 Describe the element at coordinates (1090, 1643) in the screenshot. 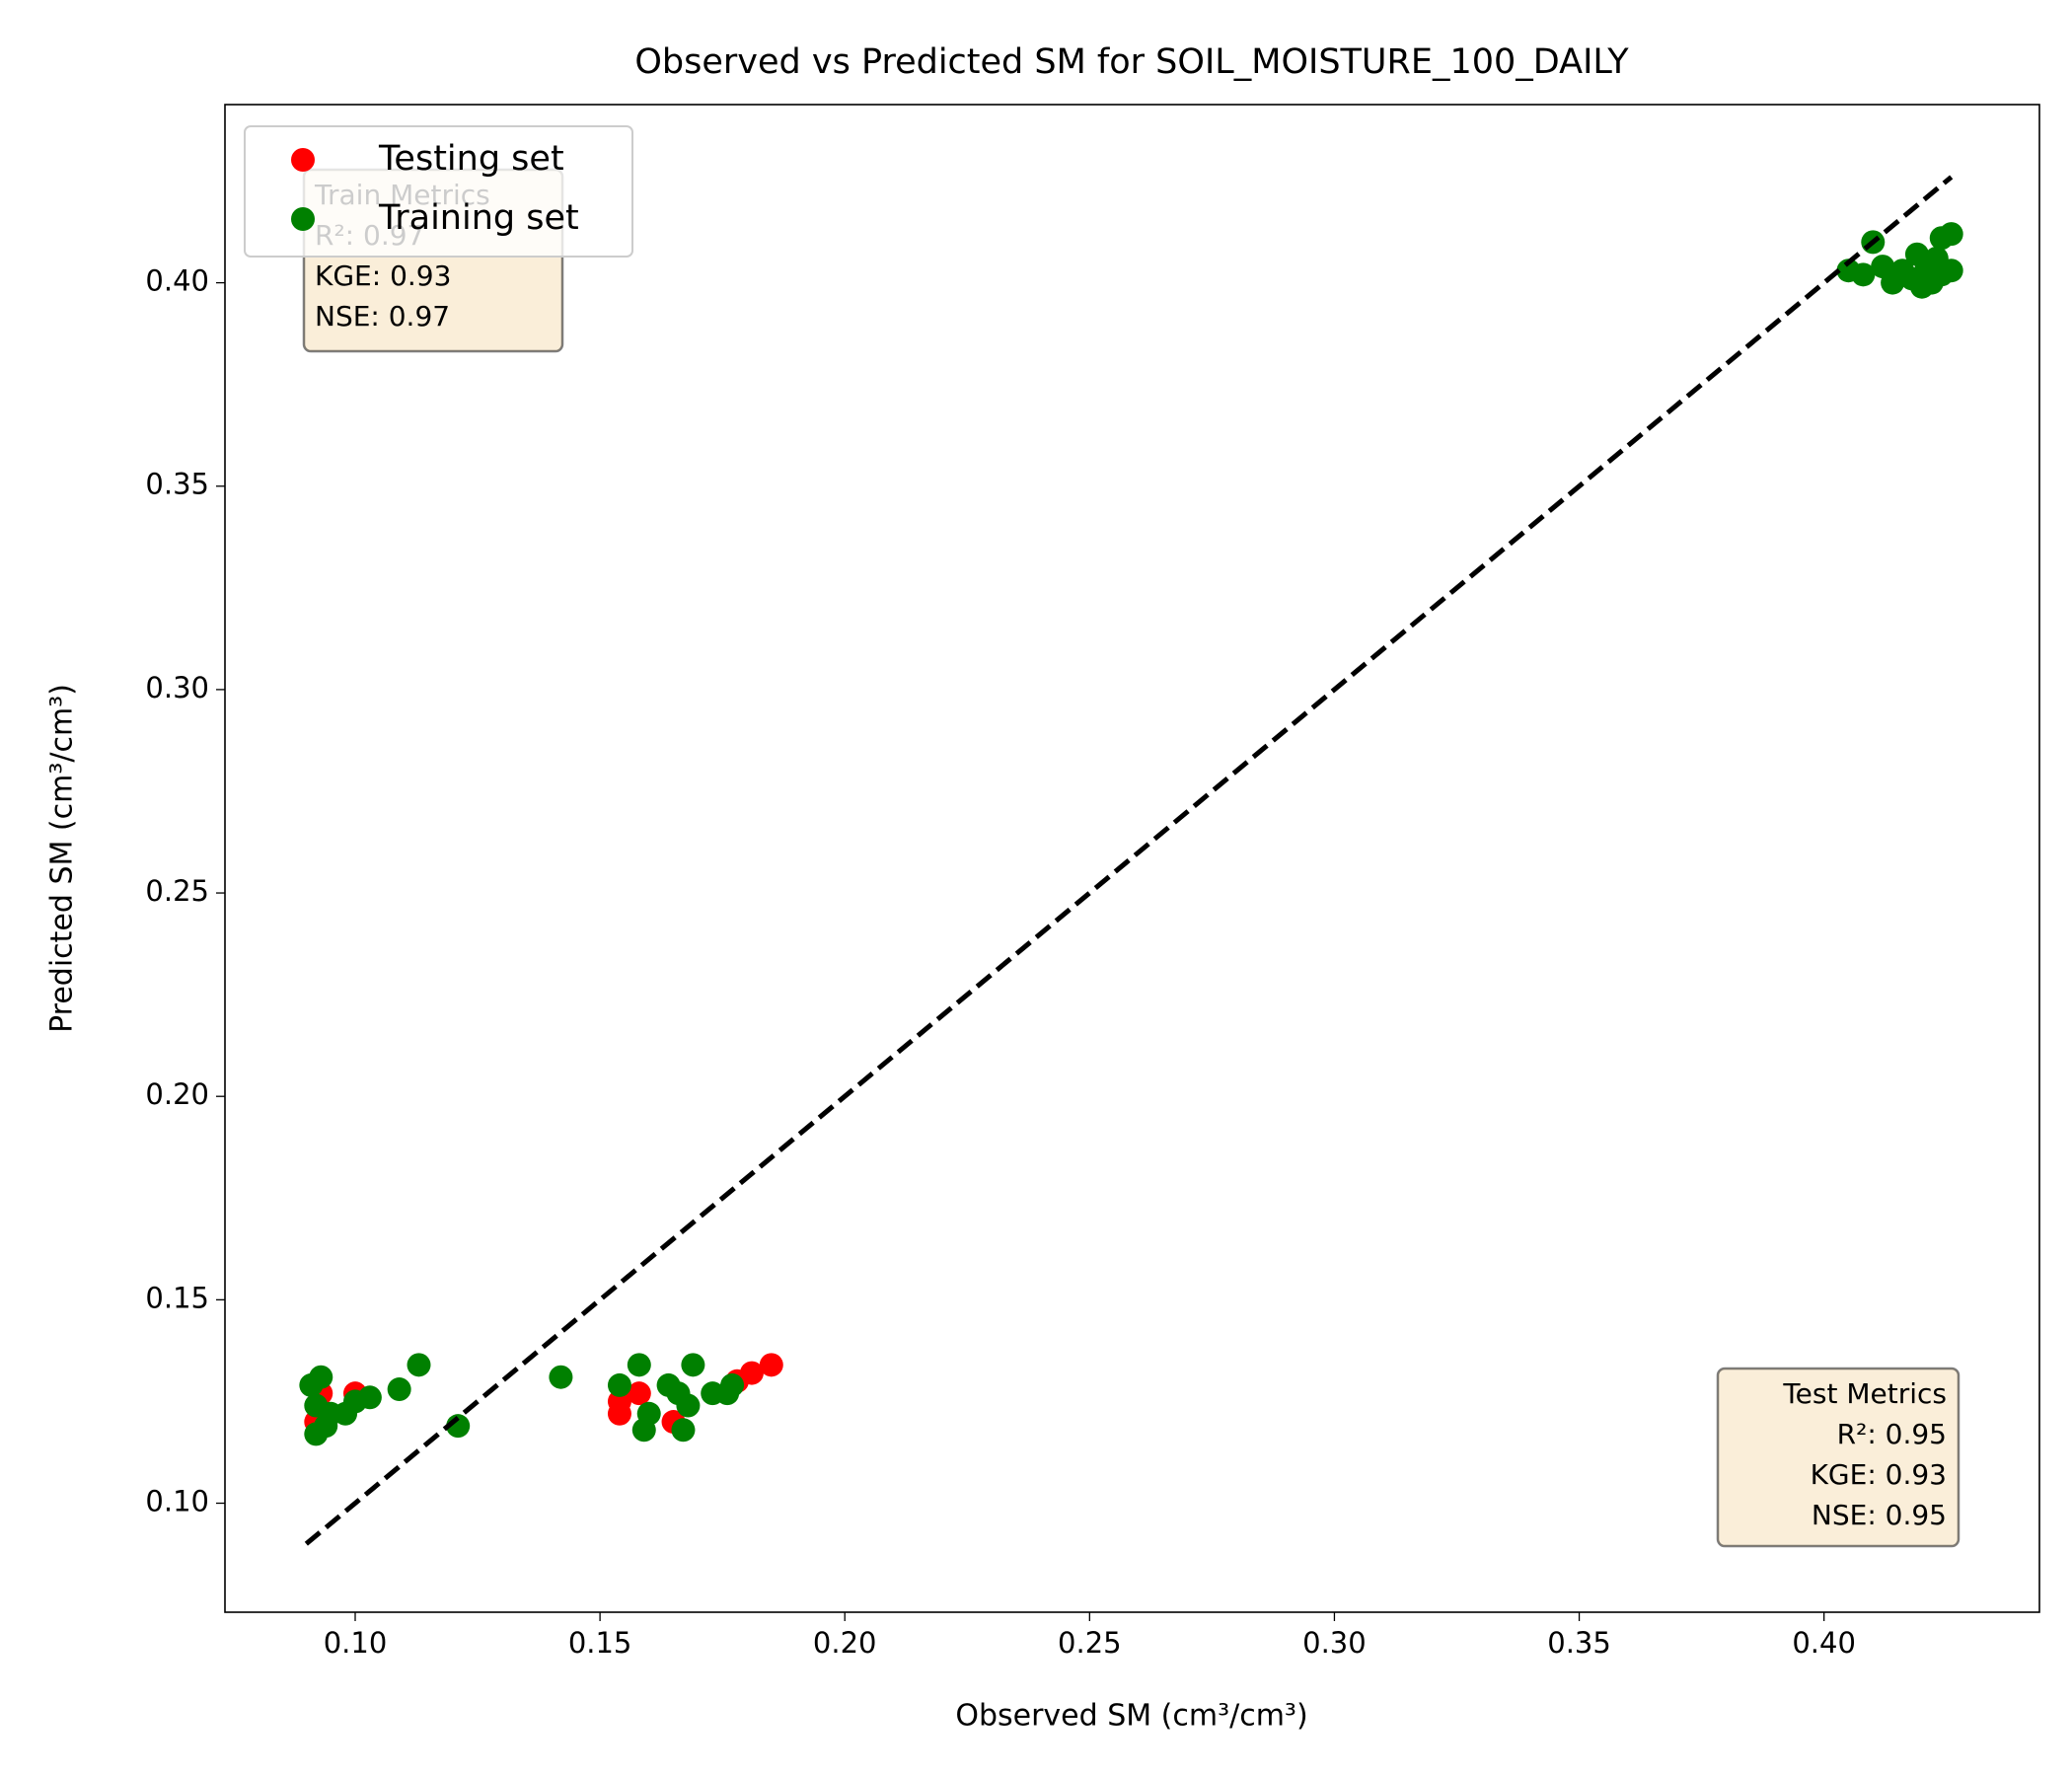

I see `x-tick-label: 0.25` at that location.